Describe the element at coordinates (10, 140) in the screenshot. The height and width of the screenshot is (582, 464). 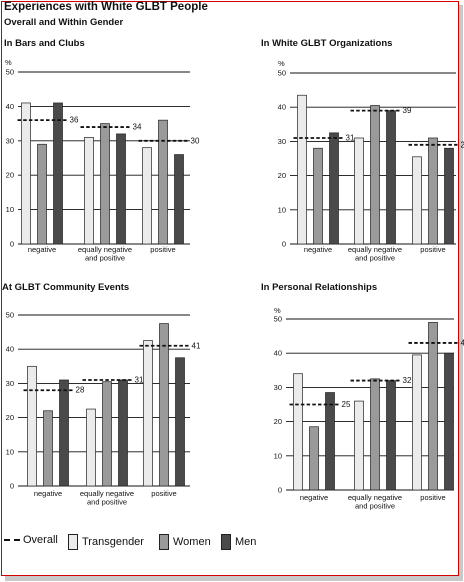
I see `panel1-ytick-label: 30` at that location.